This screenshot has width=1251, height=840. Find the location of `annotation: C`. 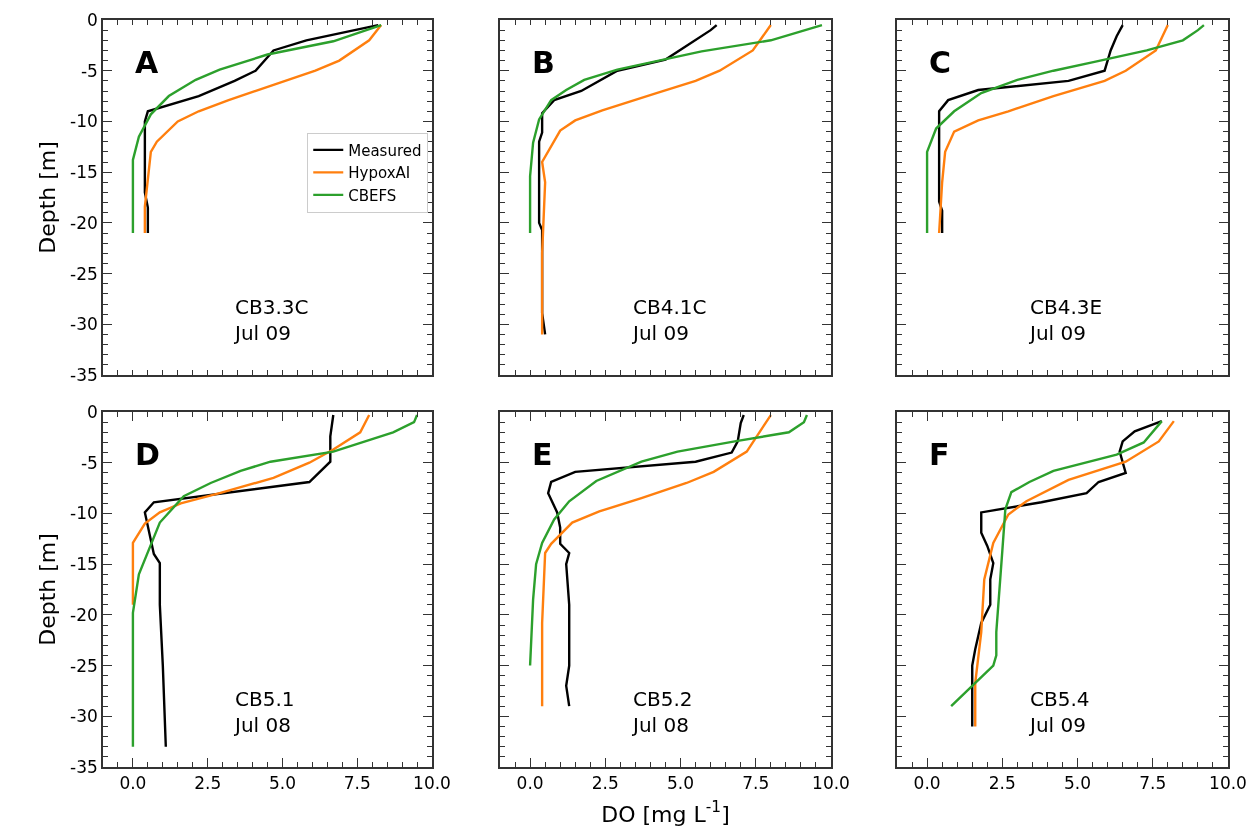

annotation: C is located at coordinates (940, 62).